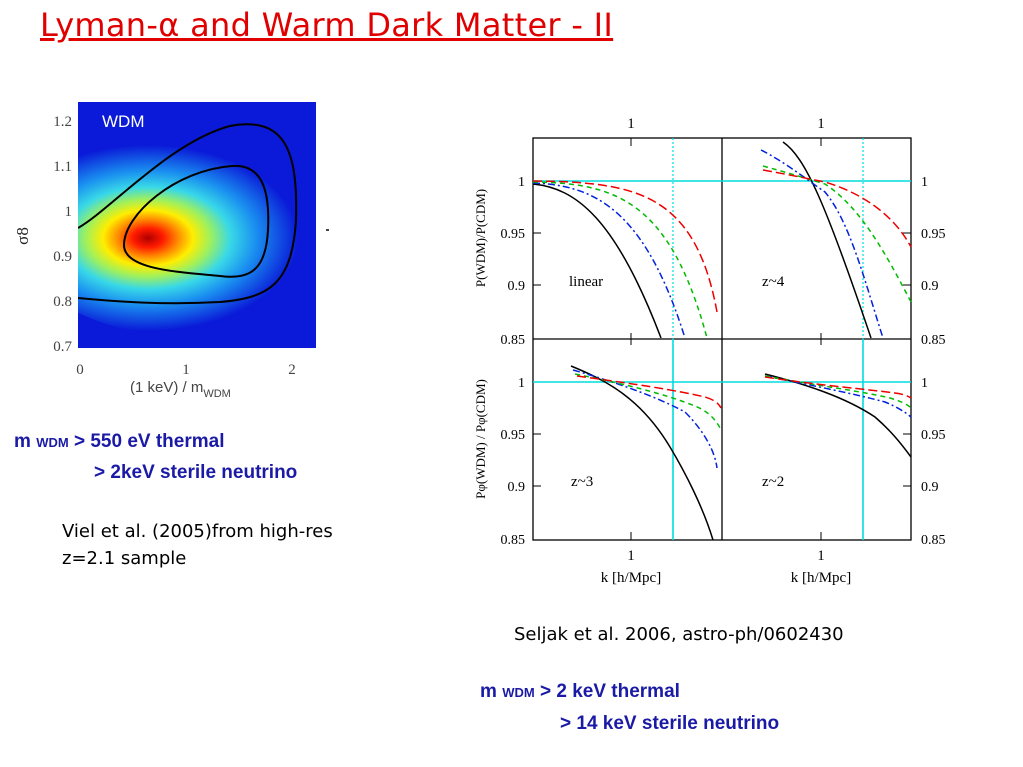 Image resolution: width=1023 pixels, height=767 pixels. What do you see at coordinates (327, 25) in the screenshot?
I see `slide-title: Lyman-α and Warm Dark Matter - II` at bounding box center [327, 25].